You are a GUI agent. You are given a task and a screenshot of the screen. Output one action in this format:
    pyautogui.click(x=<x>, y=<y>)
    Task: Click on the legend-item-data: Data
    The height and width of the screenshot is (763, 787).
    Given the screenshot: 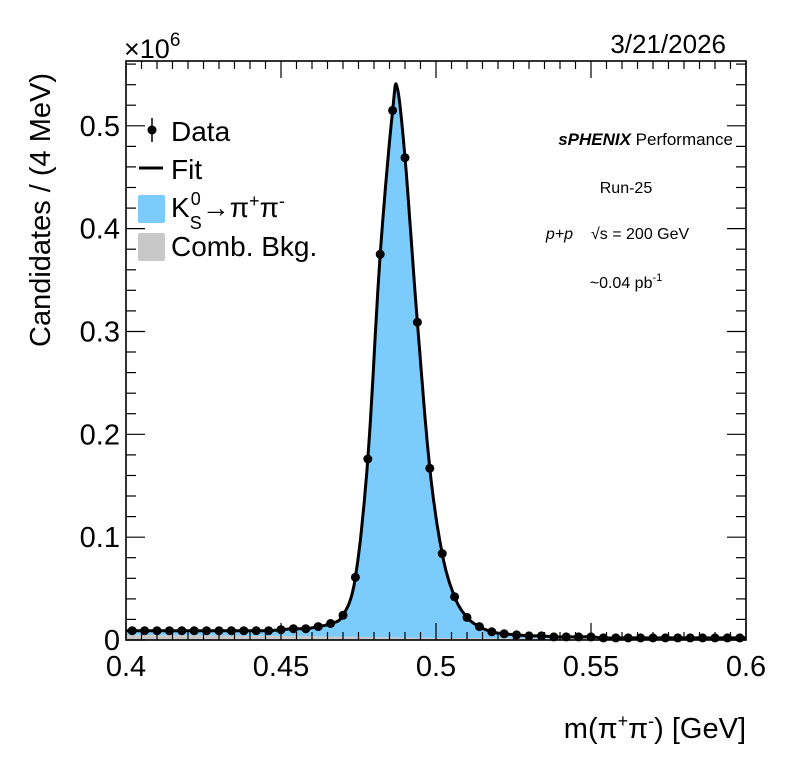 What is the action you would take?
    pyautogui.click(x=189, y=131)
    